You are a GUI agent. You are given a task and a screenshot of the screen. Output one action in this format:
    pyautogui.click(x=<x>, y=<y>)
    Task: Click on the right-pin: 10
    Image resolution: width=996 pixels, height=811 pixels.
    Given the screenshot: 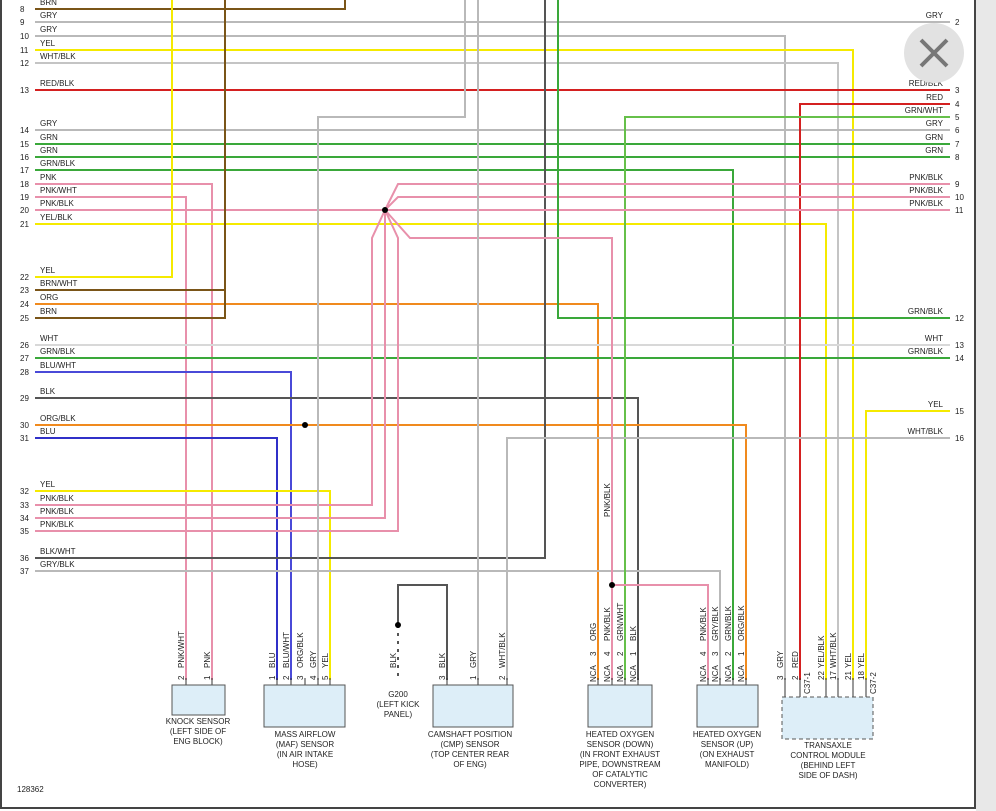 What is the action you would take?
    pyautogui.click(x=959, y=197)
    